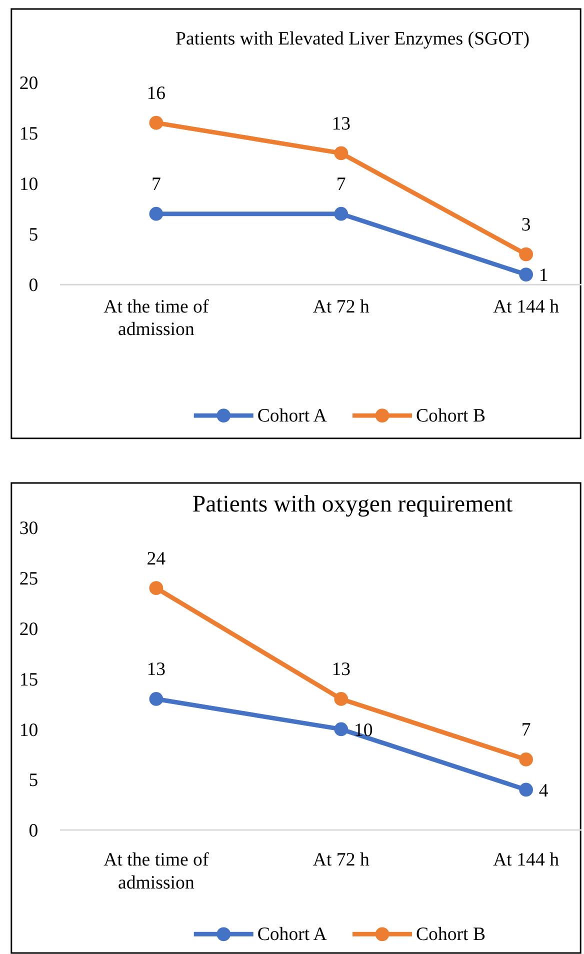 The height and width of the screenshot is (954, 584). What do you see at coordinates (353, 39) in the screenshot?
I see `chart-title: Patients with Elevated Liver Enzymes (SGOT)` at bounding box center [353, 39].